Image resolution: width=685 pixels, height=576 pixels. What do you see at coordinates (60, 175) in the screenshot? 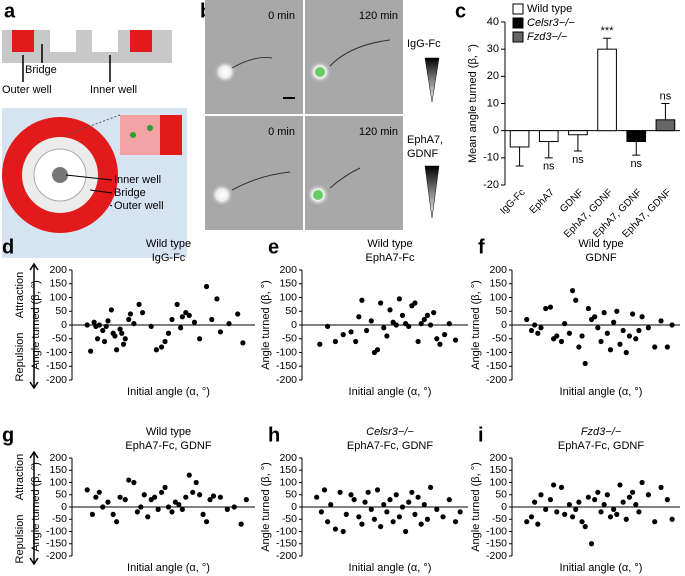
I see `center` at bounding box center [60, 175].